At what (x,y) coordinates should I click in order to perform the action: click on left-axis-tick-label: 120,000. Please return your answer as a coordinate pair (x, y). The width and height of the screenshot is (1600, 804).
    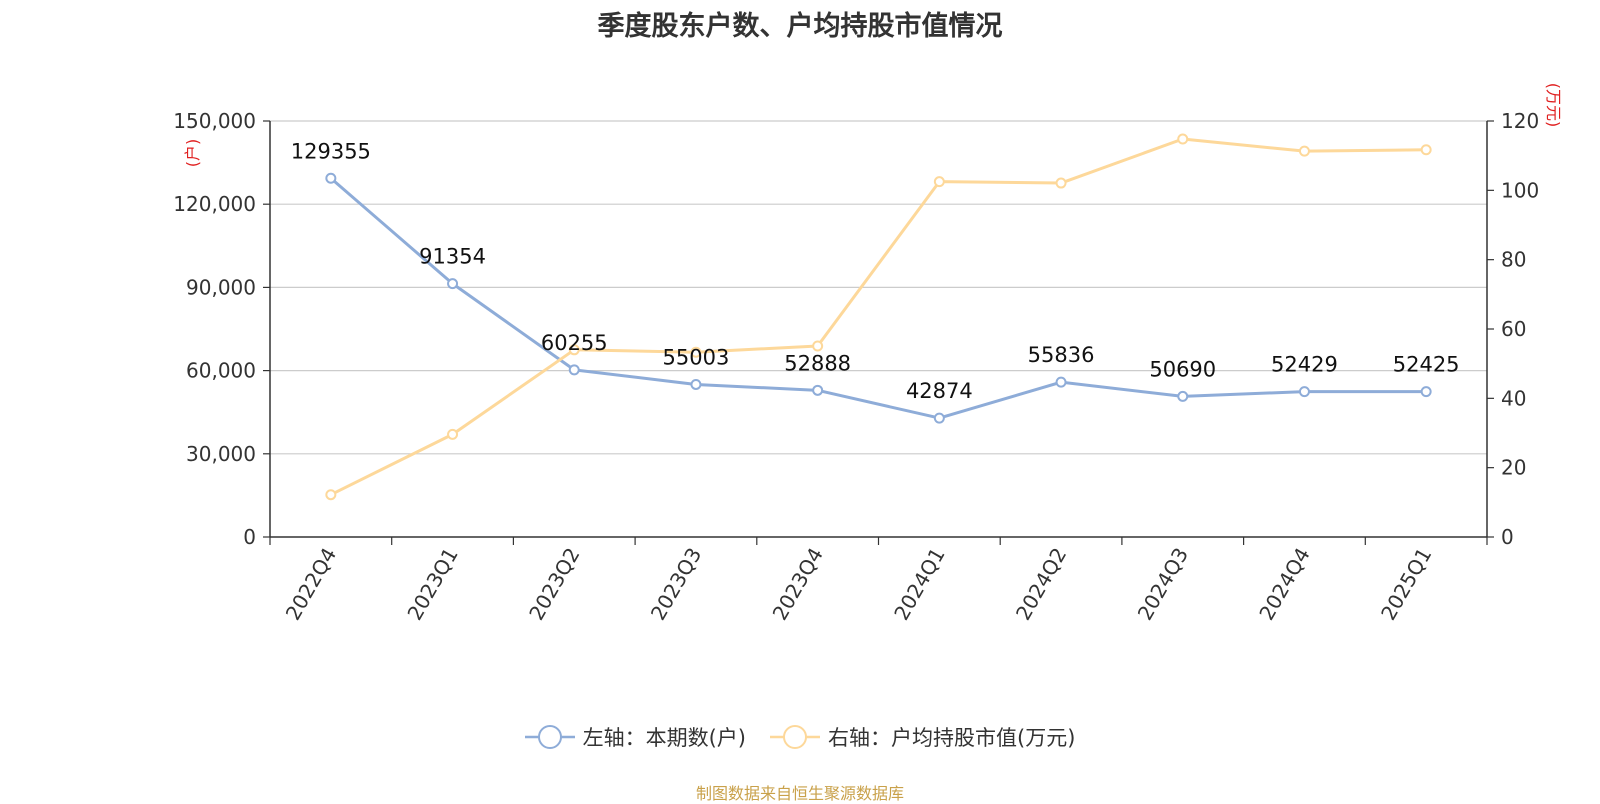
    Looking at the image, I should click on (214, 204).